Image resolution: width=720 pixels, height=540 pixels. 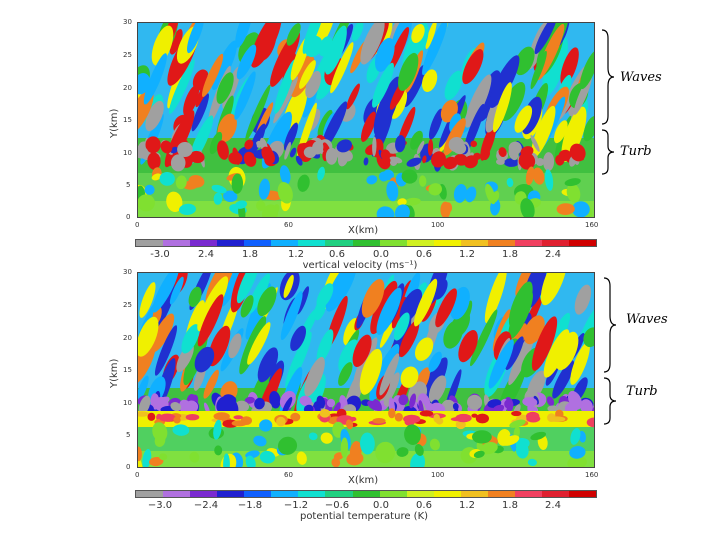 I want to click on y-tick: 5, so click(x=128, y=185).